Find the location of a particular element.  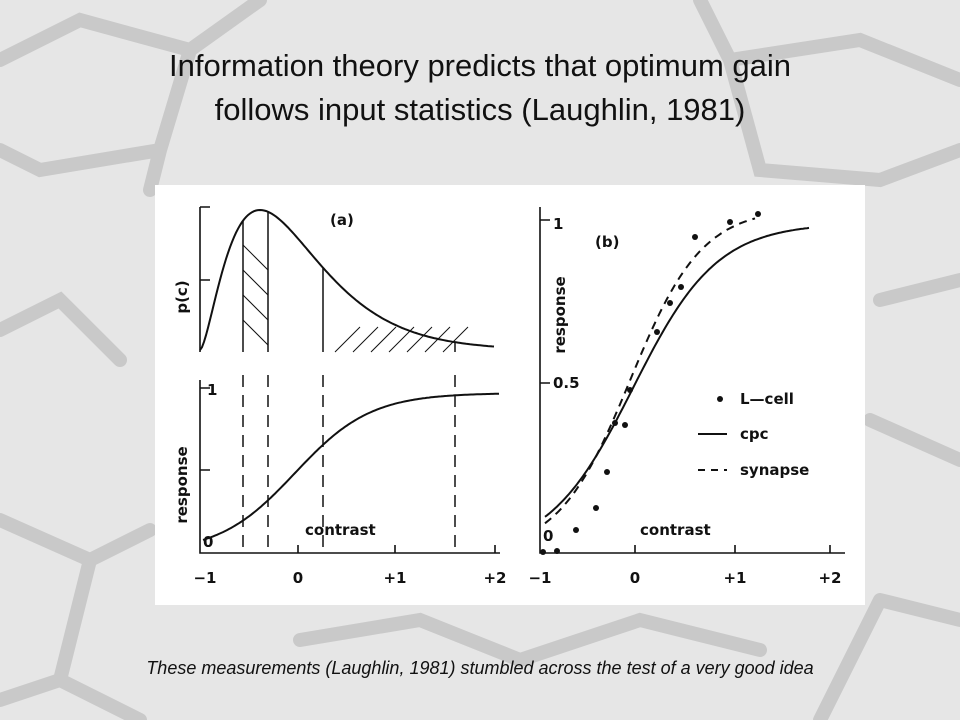

y-tick-label: 0.5 is located at coordinates (566, 383).